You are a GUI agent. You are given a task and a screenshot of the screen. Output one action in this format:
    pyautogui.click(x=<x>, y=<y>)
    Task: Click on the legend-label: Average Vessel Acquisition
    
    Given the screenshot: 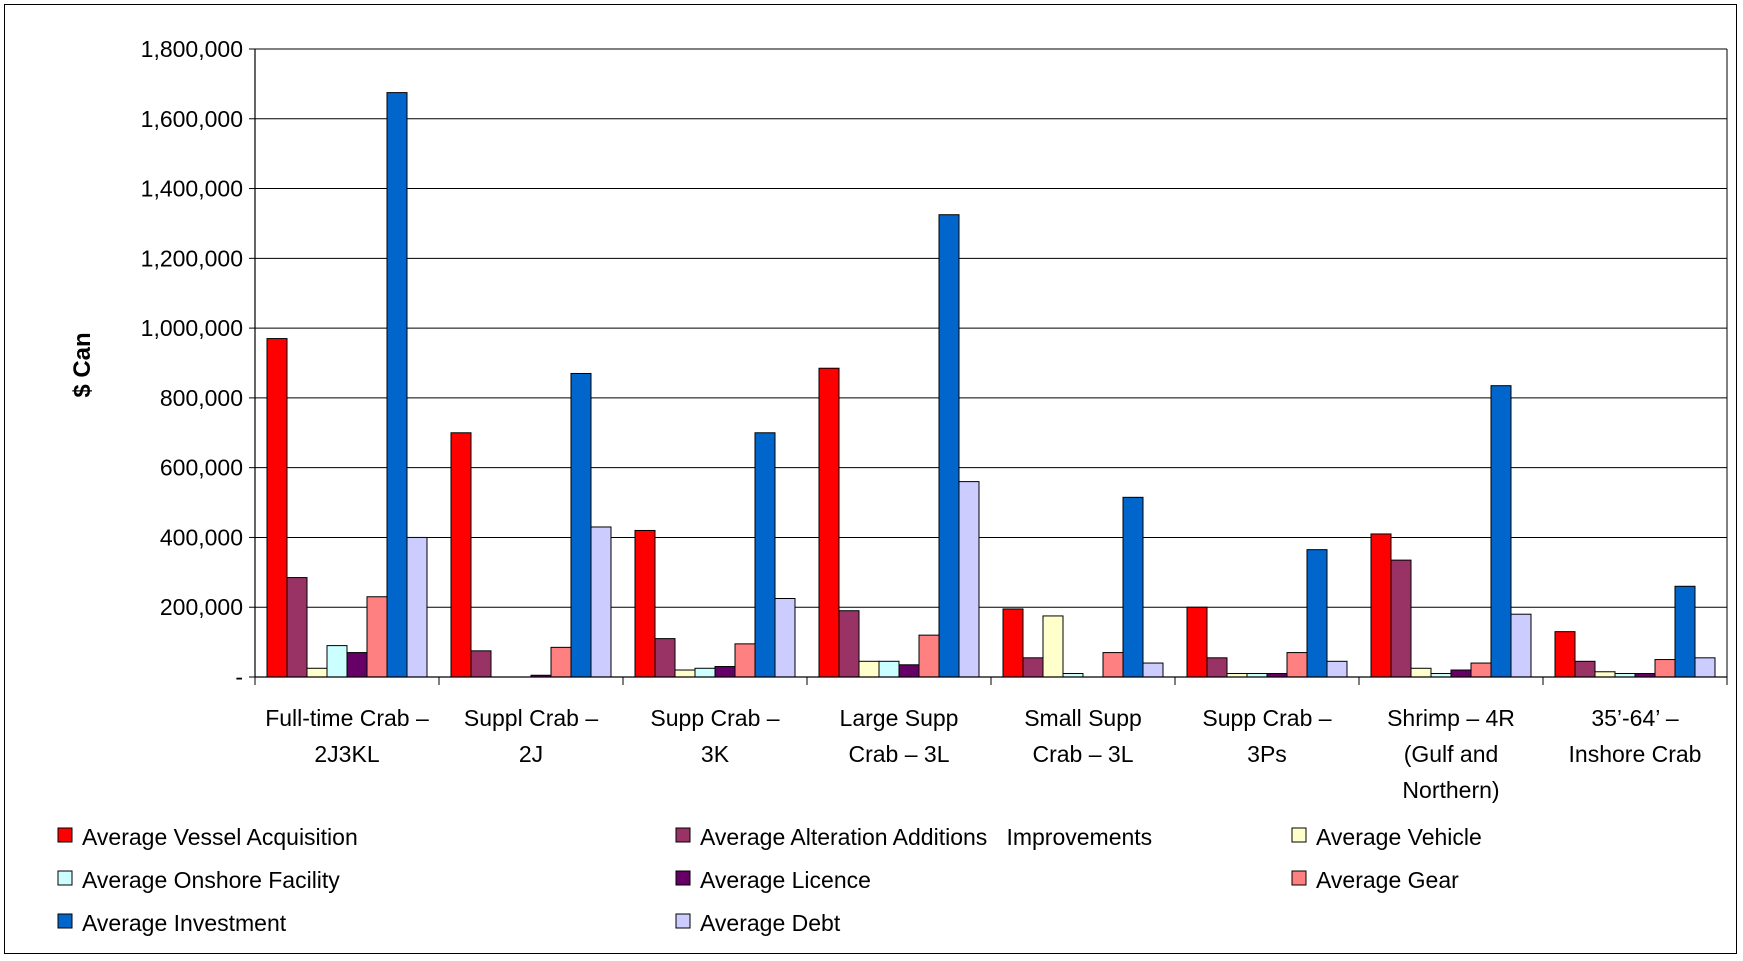 What is the action you would take?
    pyautogui.click(x=220, y=837)
    